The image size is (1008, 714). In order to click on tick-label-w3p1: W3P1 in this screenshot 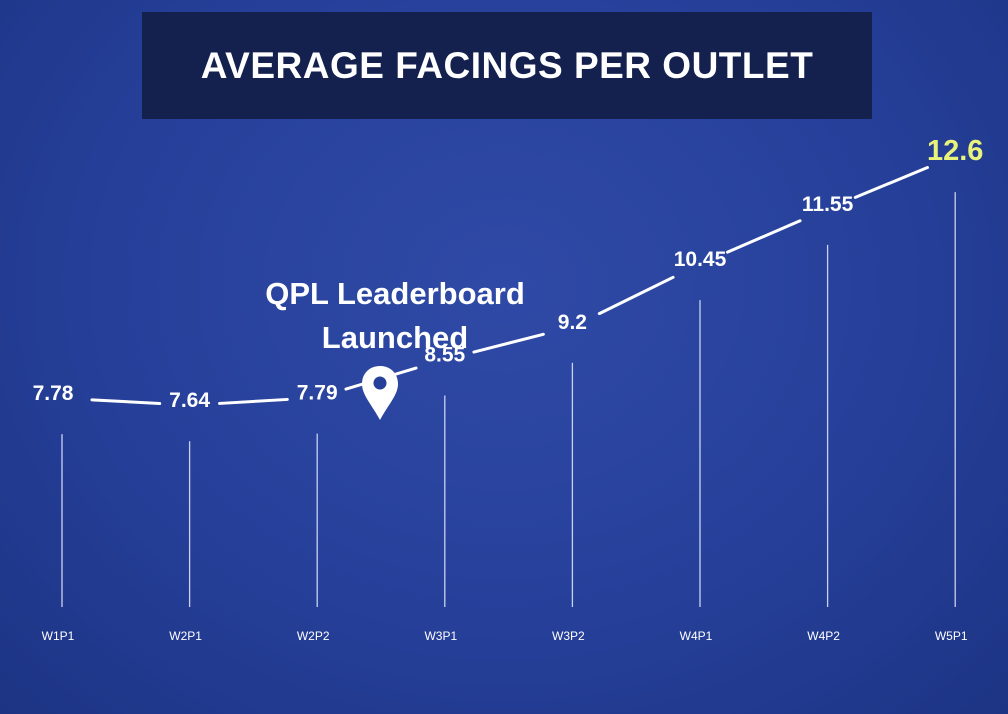, I will do `click(440, 636)`.